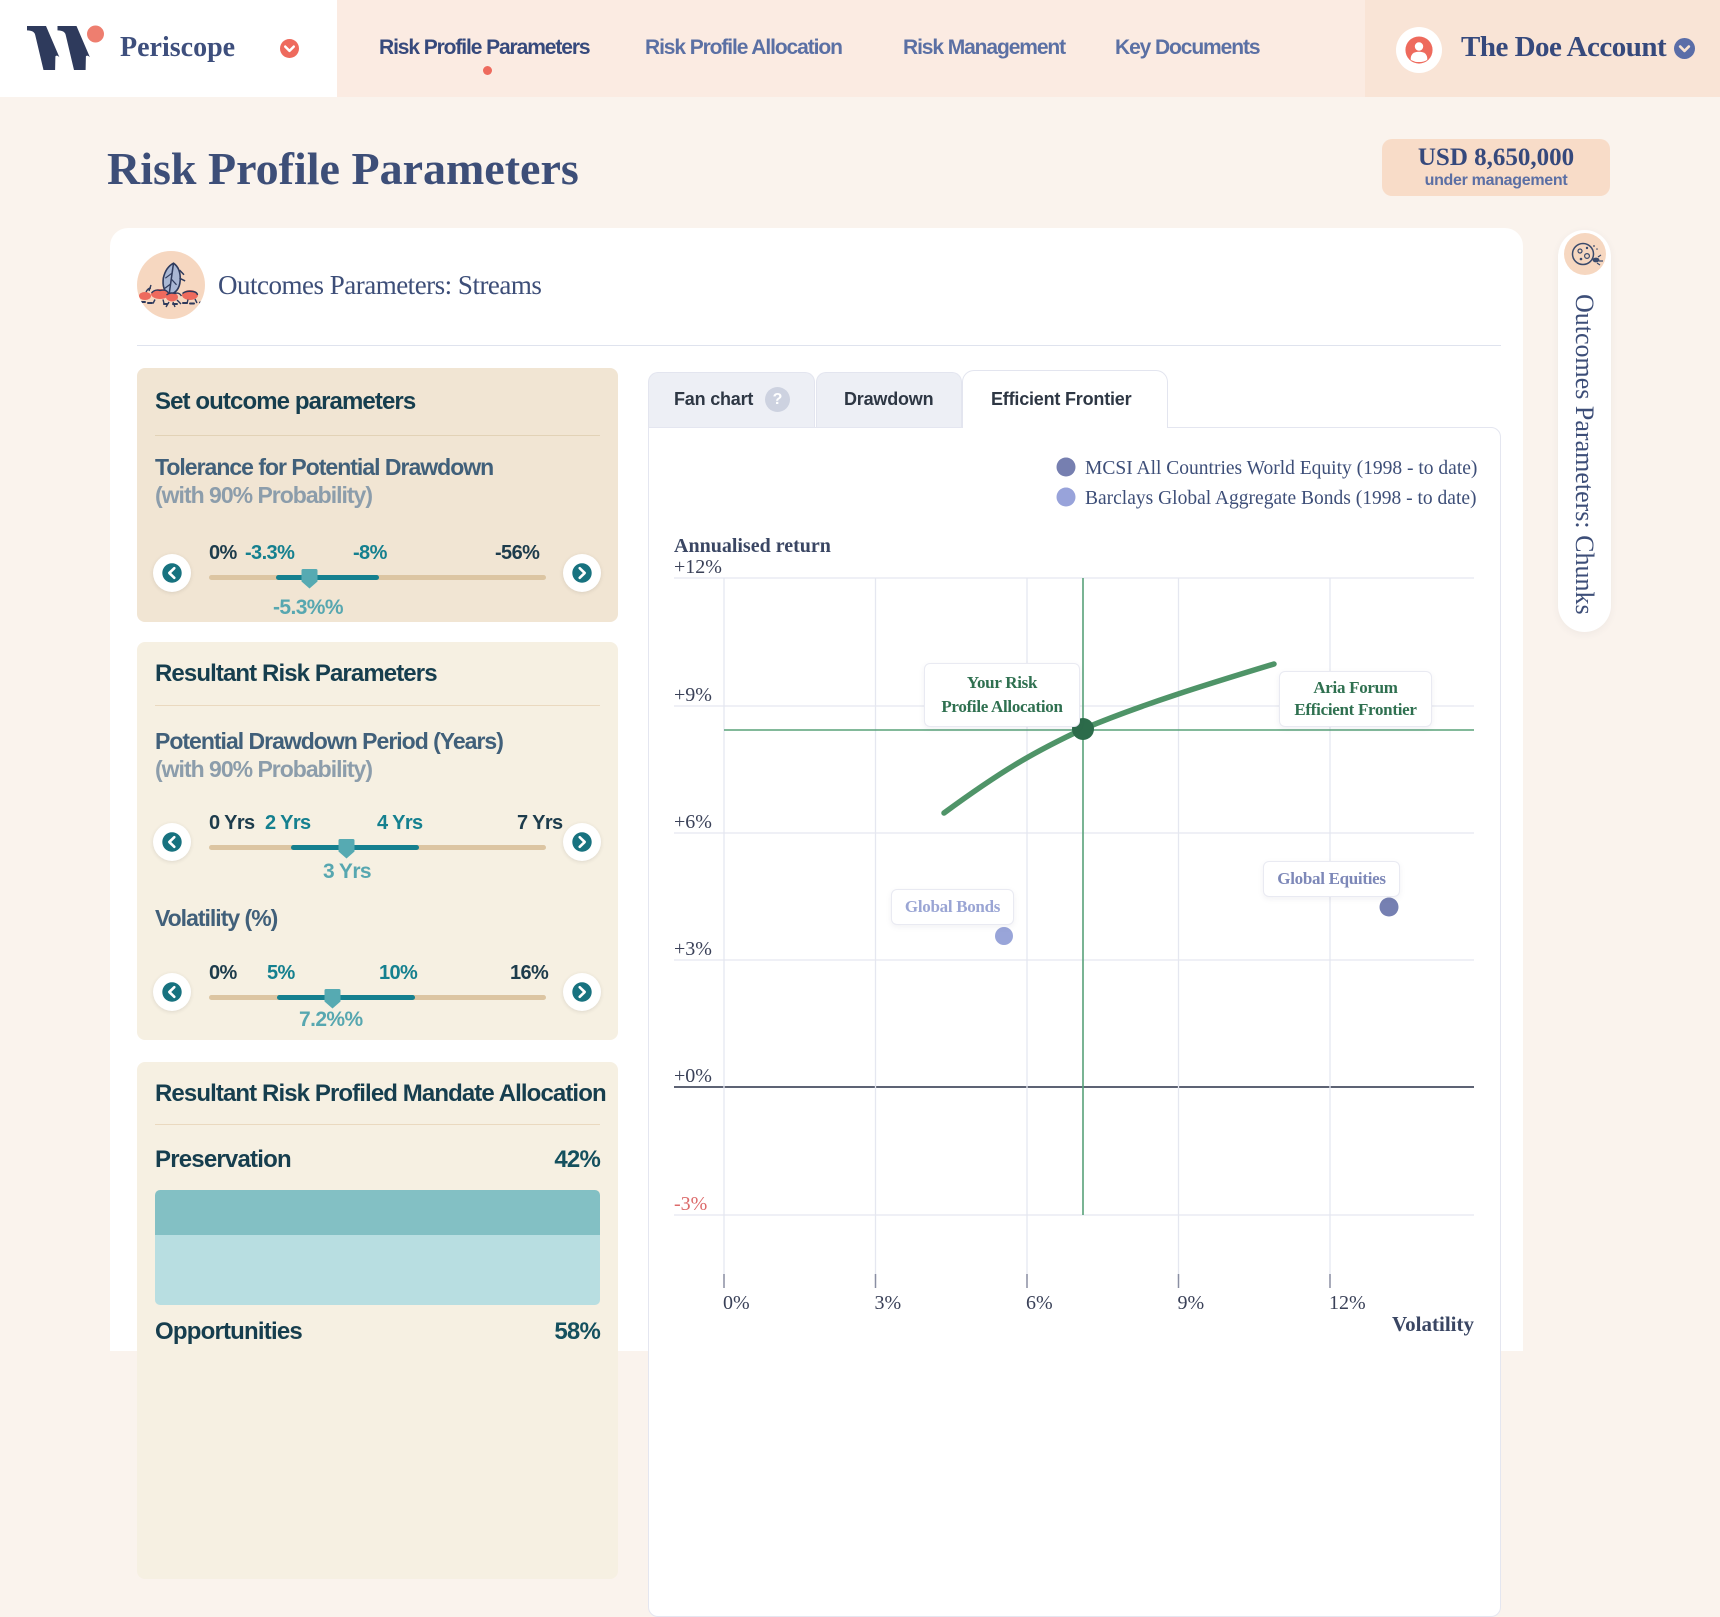 The width and height of the screenshot is (1720, 1617). Describe the element at coordinates (888, 1303) in the screenshot. I see `svg-text: 3%` at that location.